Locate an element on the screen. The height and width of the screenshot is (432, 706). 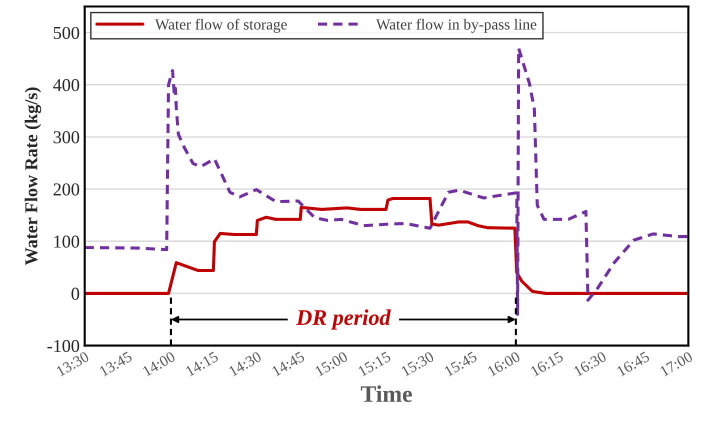
x-tick-label: 15:15 is located at coordinates (375, 364).